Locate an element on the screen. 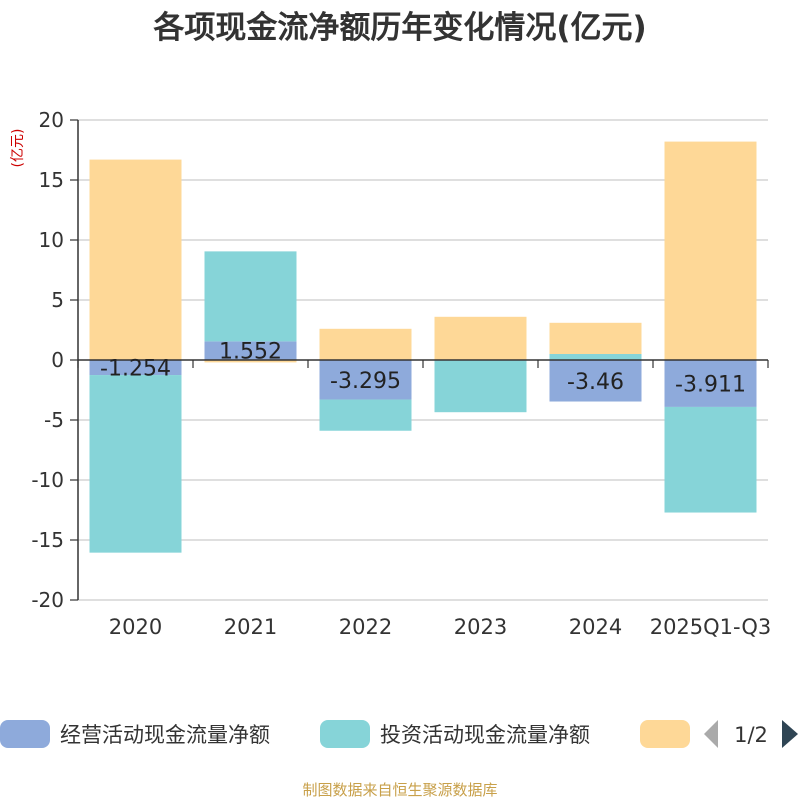 The height and width of the screenshot is (800, 800). legend-label-2: 投资活动现金流量净额 is located at coordinates (485, 735).